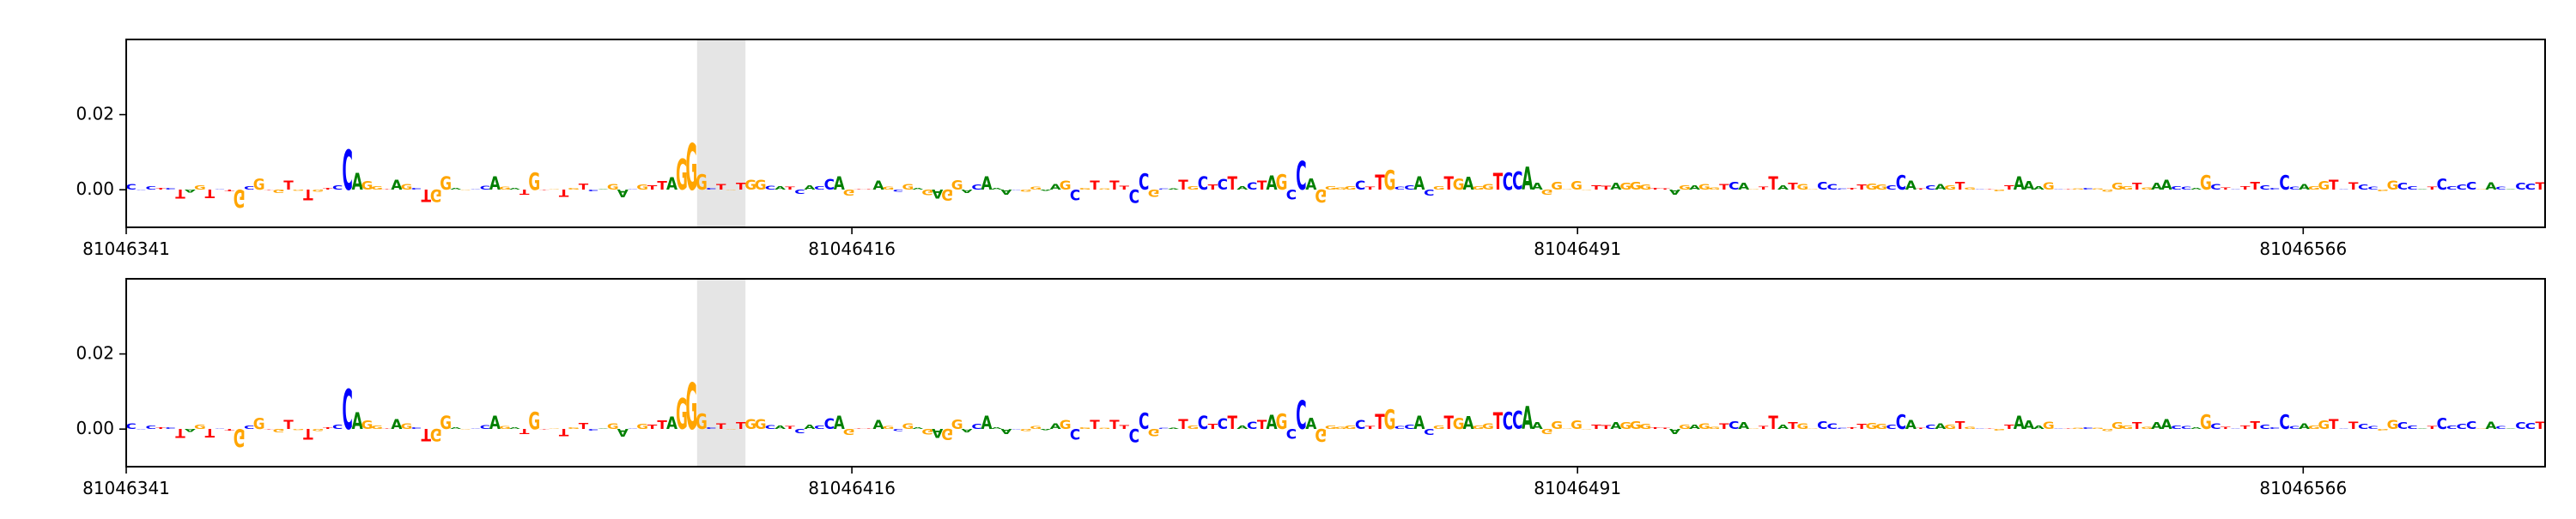 Image resolution: width=2576 pixels, height=519 pixels. I want to click on x-tick-label: 81046491, so click(1577, 248).